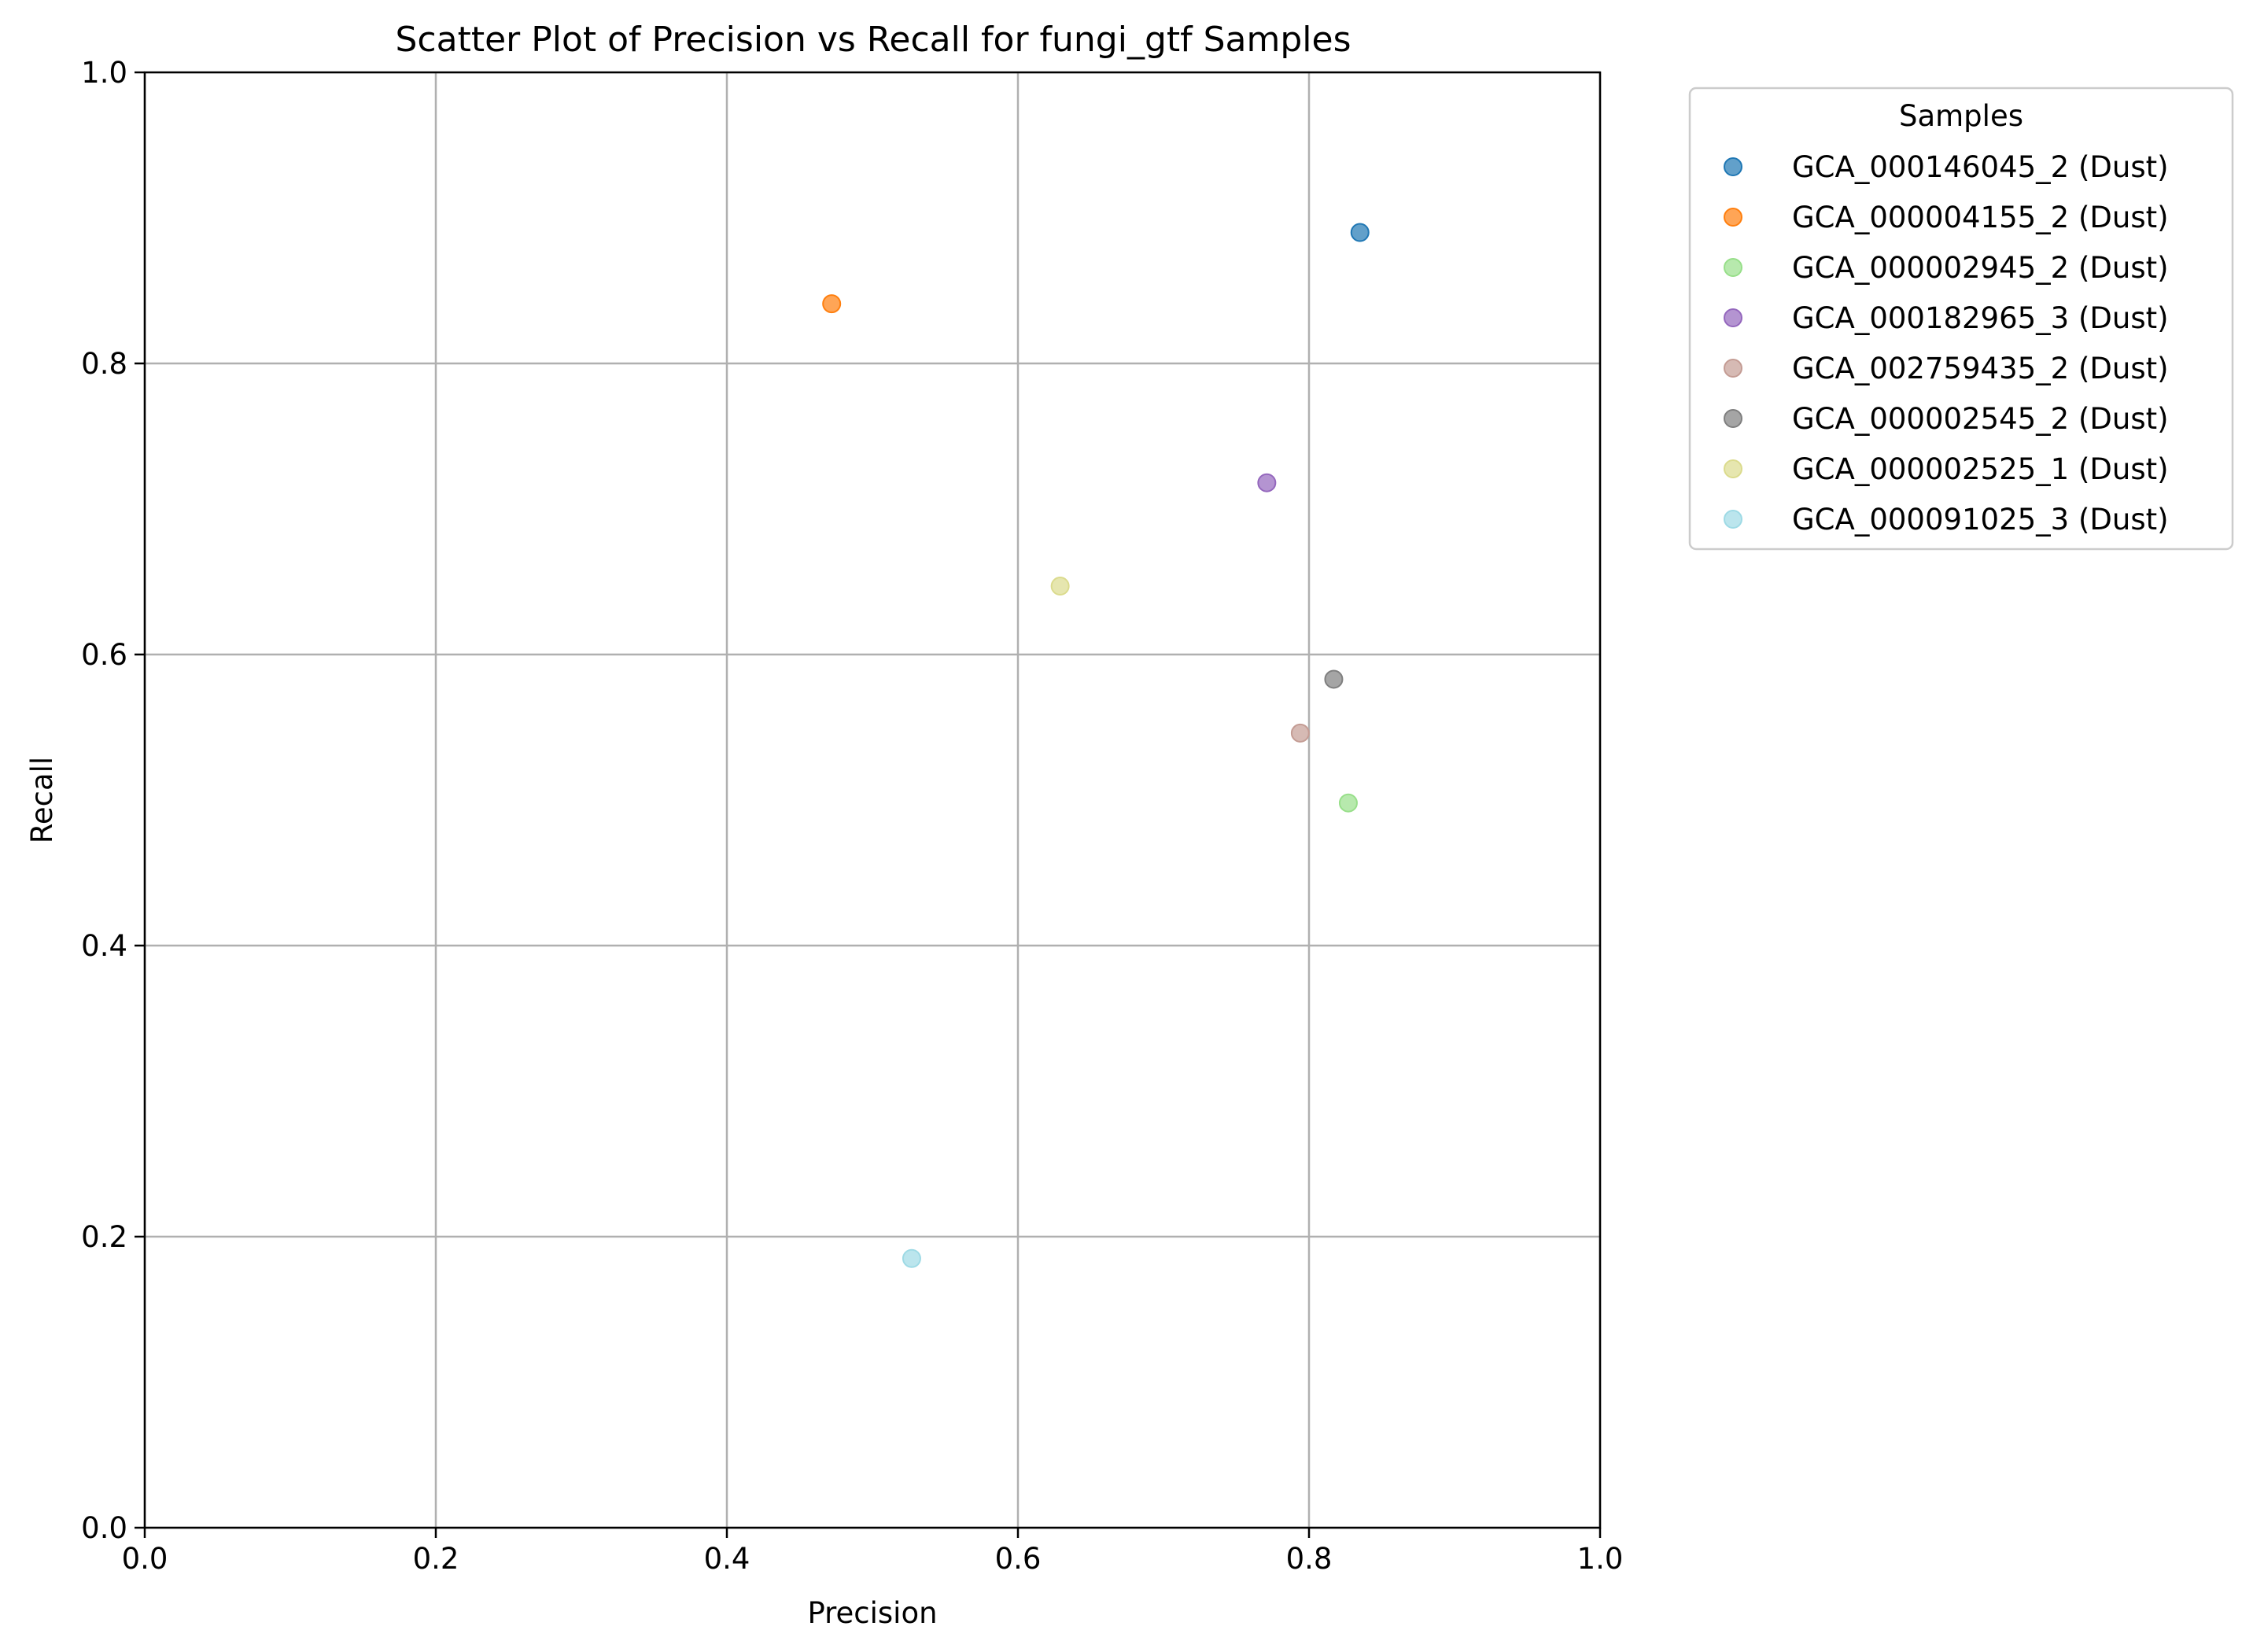  Describe the element at coordinates (873, 1552) in the screenshot. I see `x-axis-ticks: 0.0 0.2 0.4 0.6 0.8 1.0` at that location.